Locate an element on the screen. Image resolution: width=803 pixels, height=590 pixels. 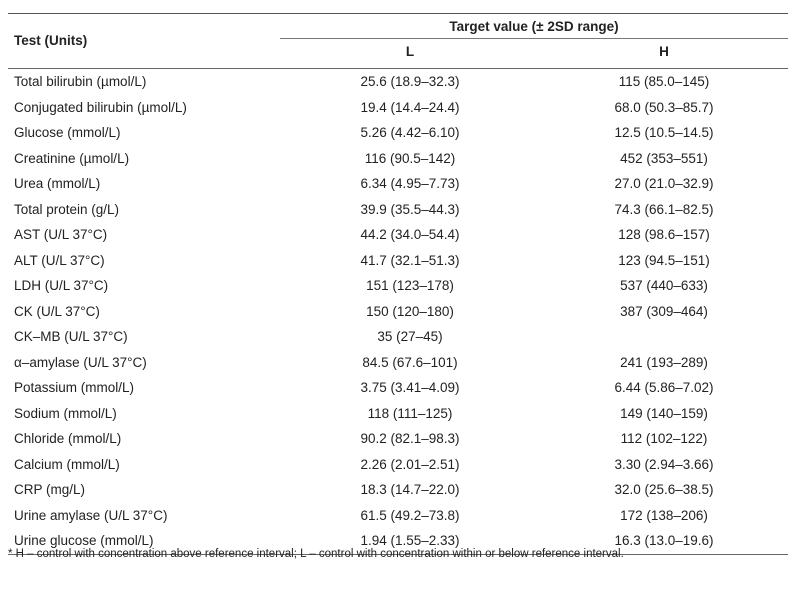
row-value-l: 150 (120–180) is located at coordinates (410, 311).